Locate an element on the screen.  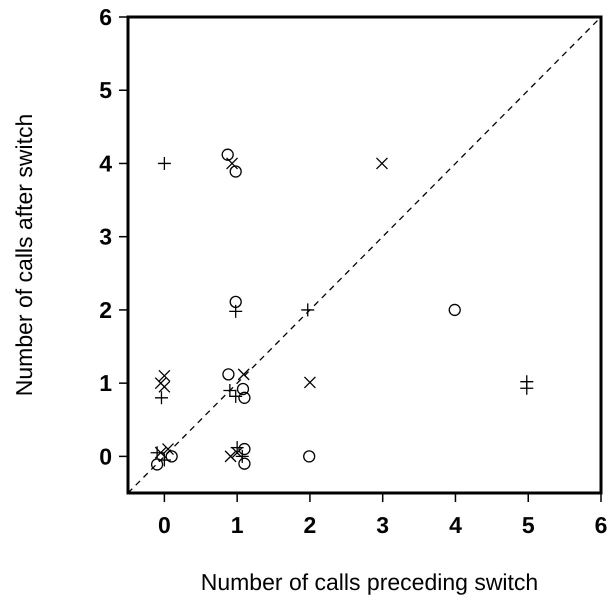
x-tick-label: 3 is located at coordinates (383, 525).